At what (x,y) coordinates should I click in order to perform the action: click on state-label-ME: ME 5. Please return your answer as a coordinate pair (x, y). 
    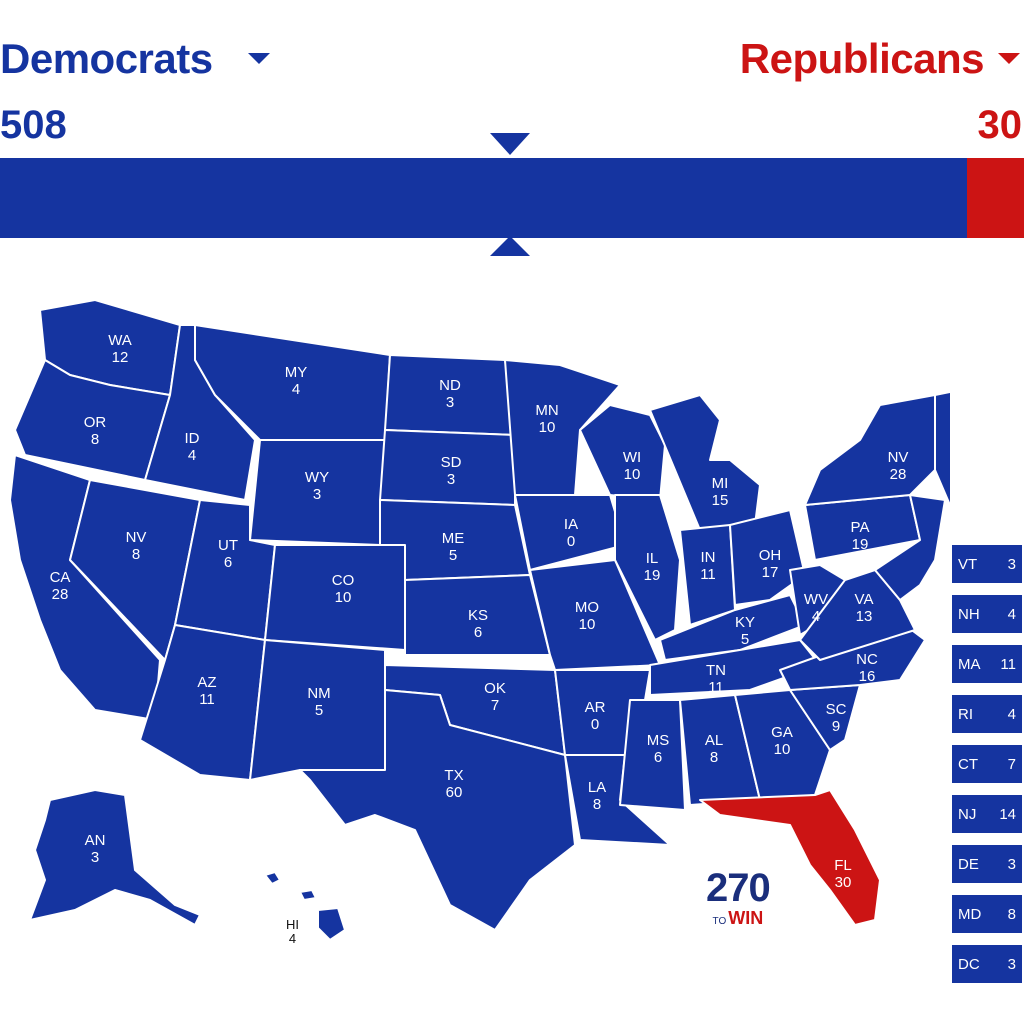
    Looking at the image, I should click on (453, 547).